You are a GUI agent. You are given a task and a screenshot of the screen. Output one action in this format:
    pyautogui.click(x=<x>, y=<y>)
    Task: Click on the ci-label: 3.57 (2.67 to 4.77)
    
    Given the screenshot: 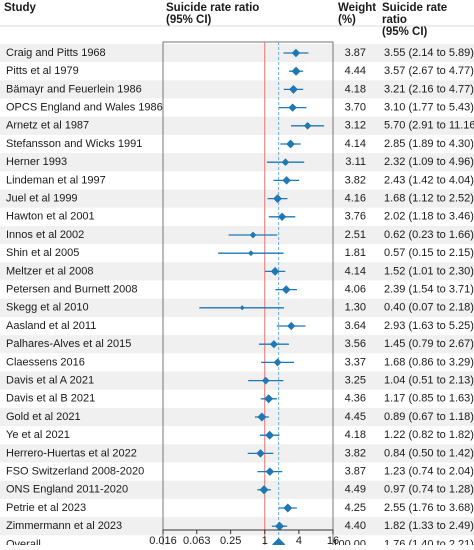 What is the action you would take?
    pyautogui.click(x=429, y=71)
    